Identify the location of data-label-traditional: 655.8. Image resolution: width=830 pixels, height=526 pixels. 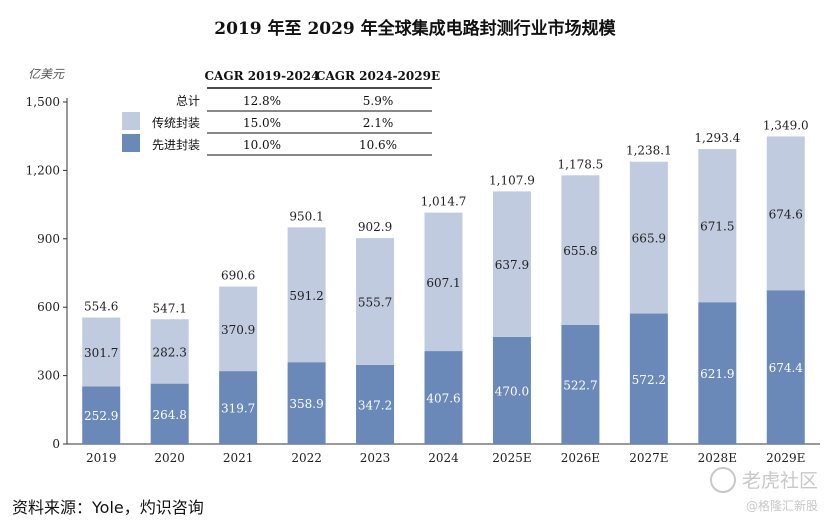
(580, 251).